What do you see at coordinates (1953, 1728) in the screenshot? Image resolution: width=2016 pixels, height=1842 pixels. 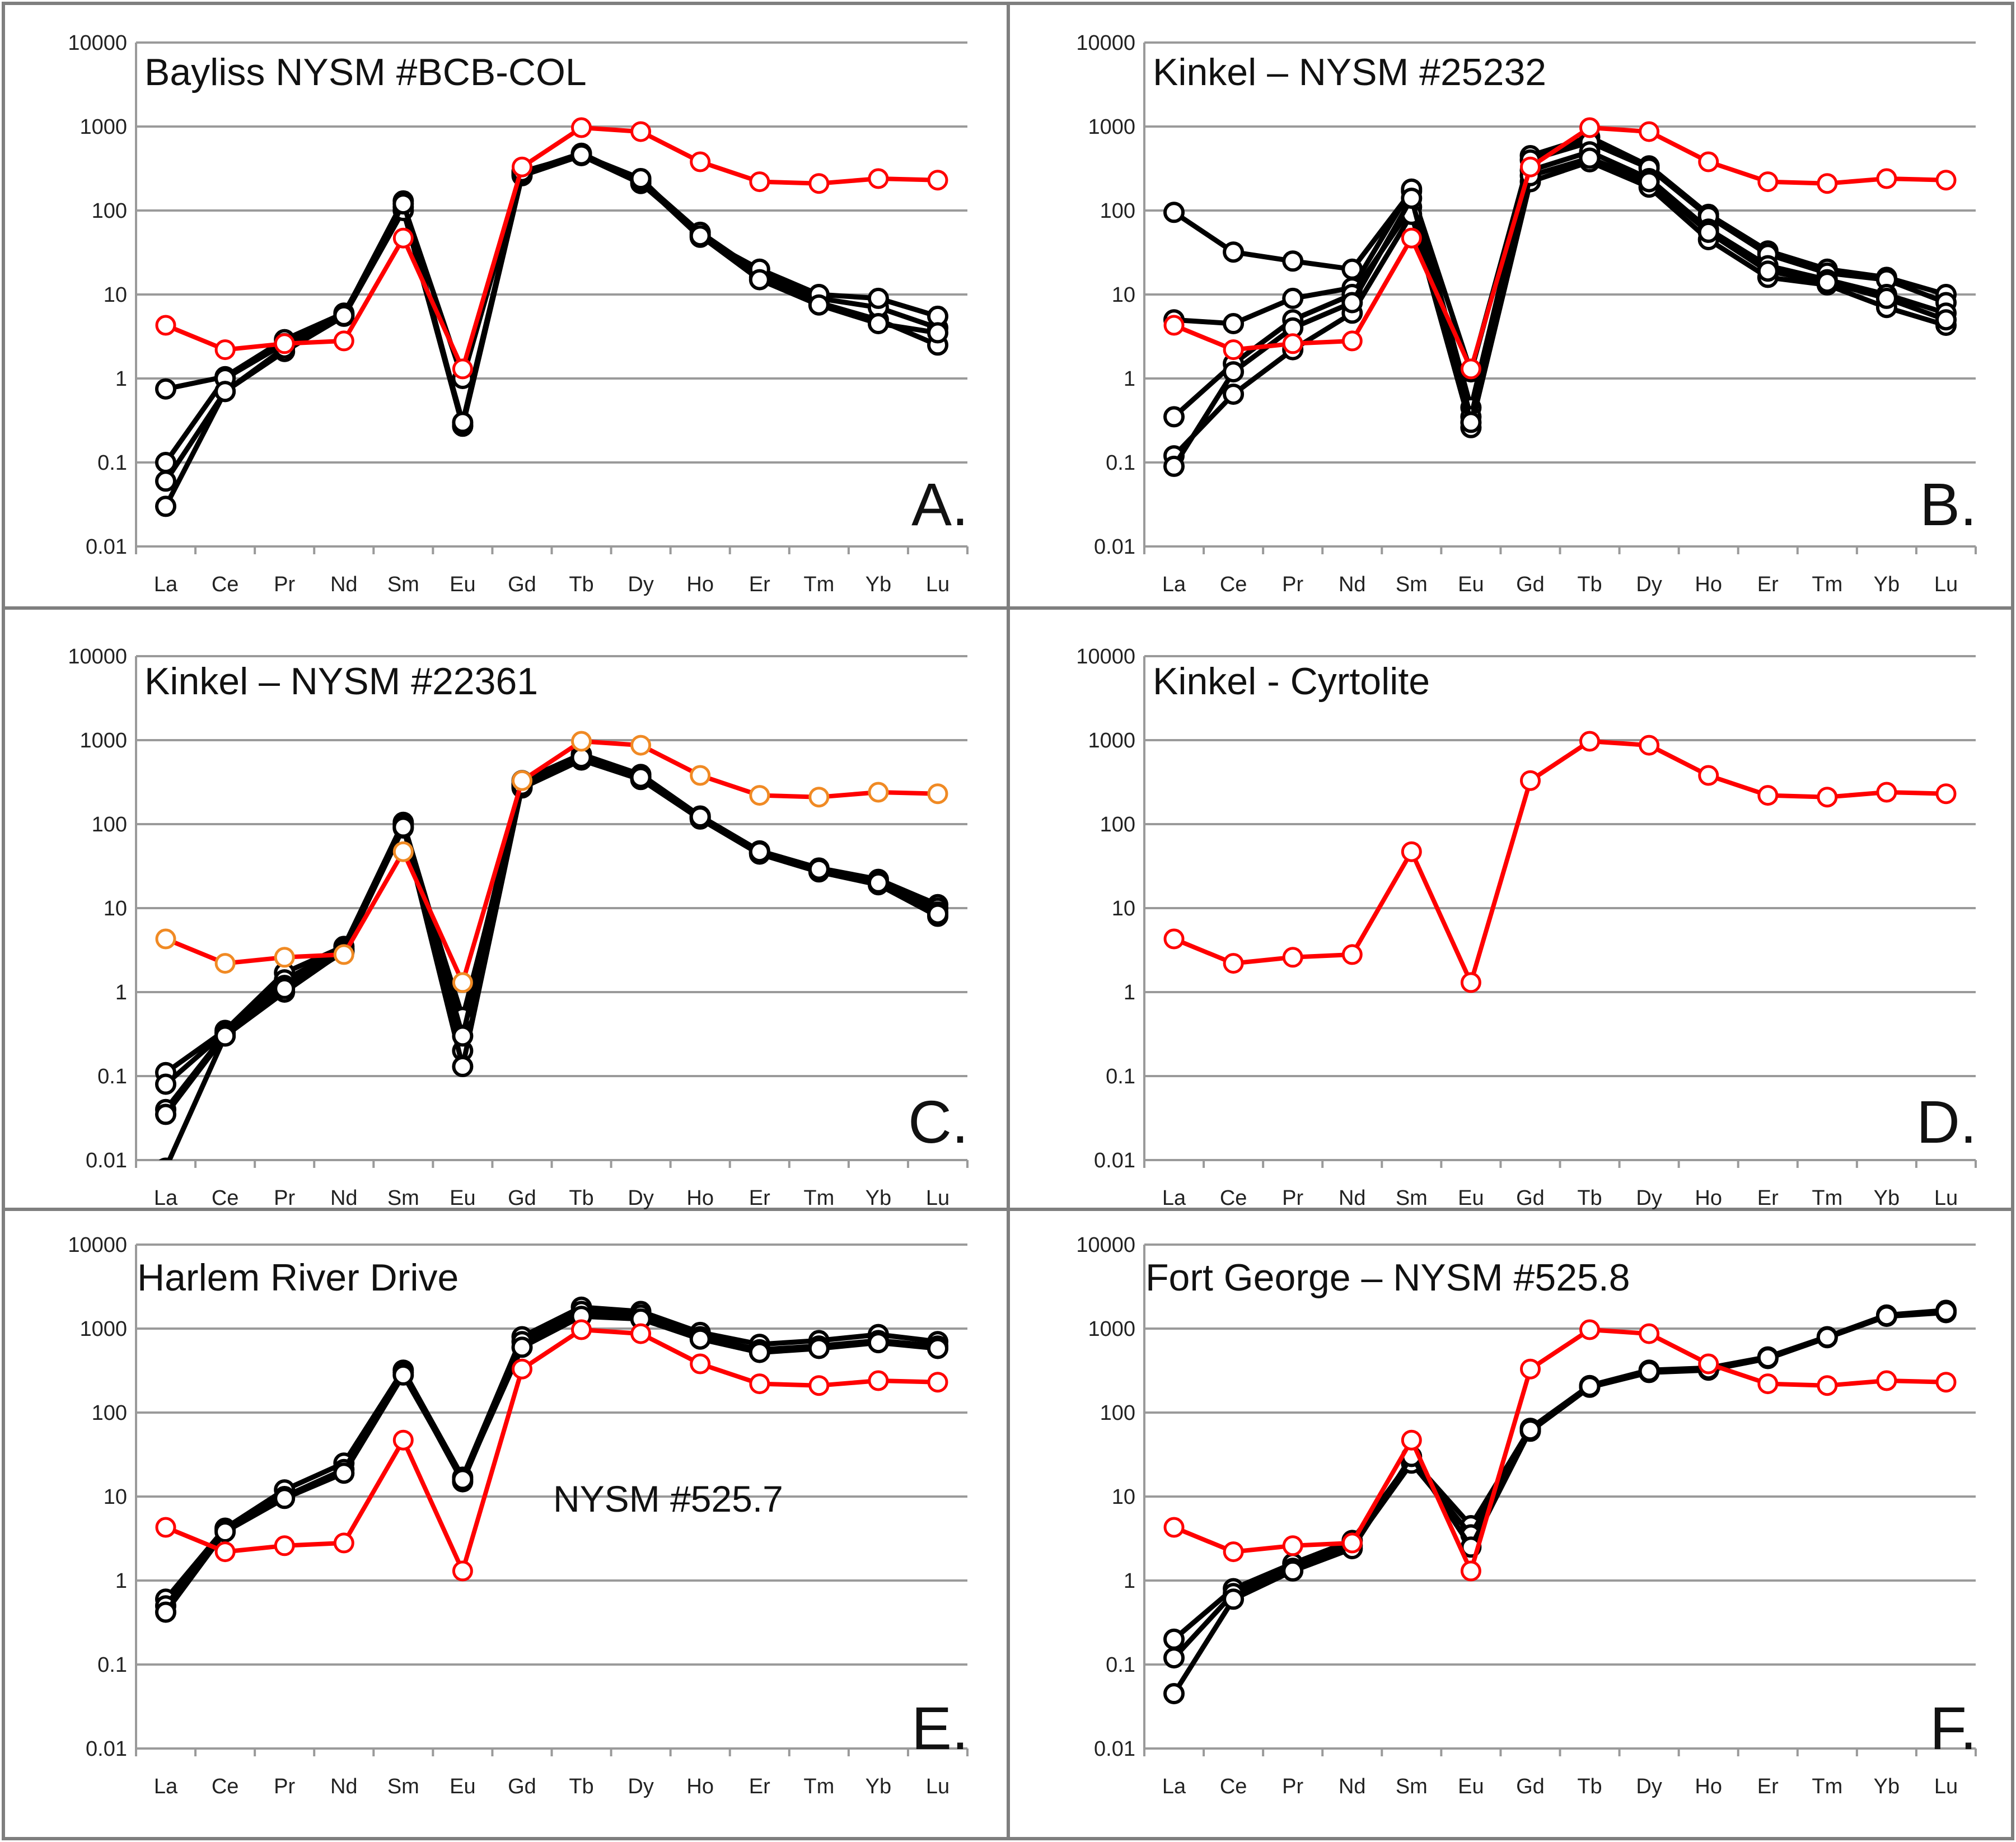 I see `panel-letter: F.` at bounding box center [1953, 1728].